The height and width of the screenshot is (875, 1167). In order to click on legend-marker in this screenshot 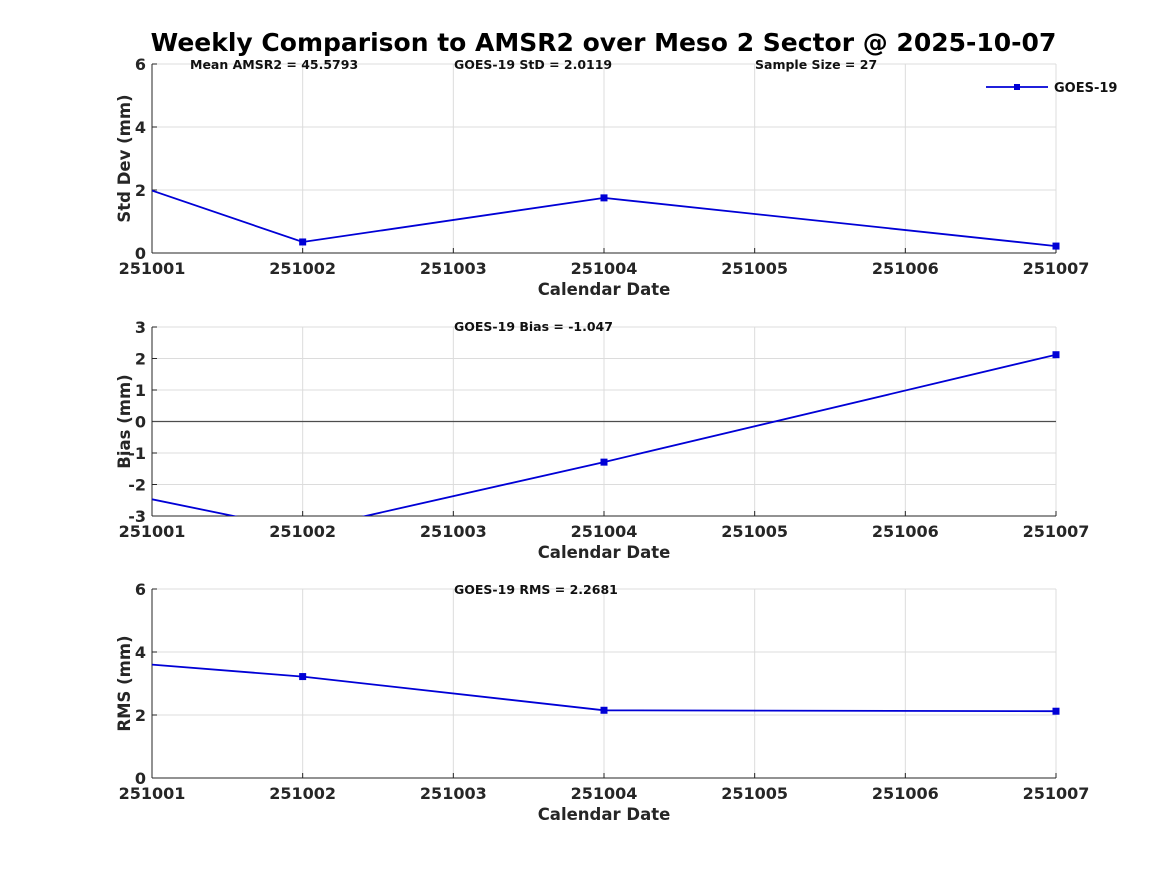, I will do `click(1017, 87)`.